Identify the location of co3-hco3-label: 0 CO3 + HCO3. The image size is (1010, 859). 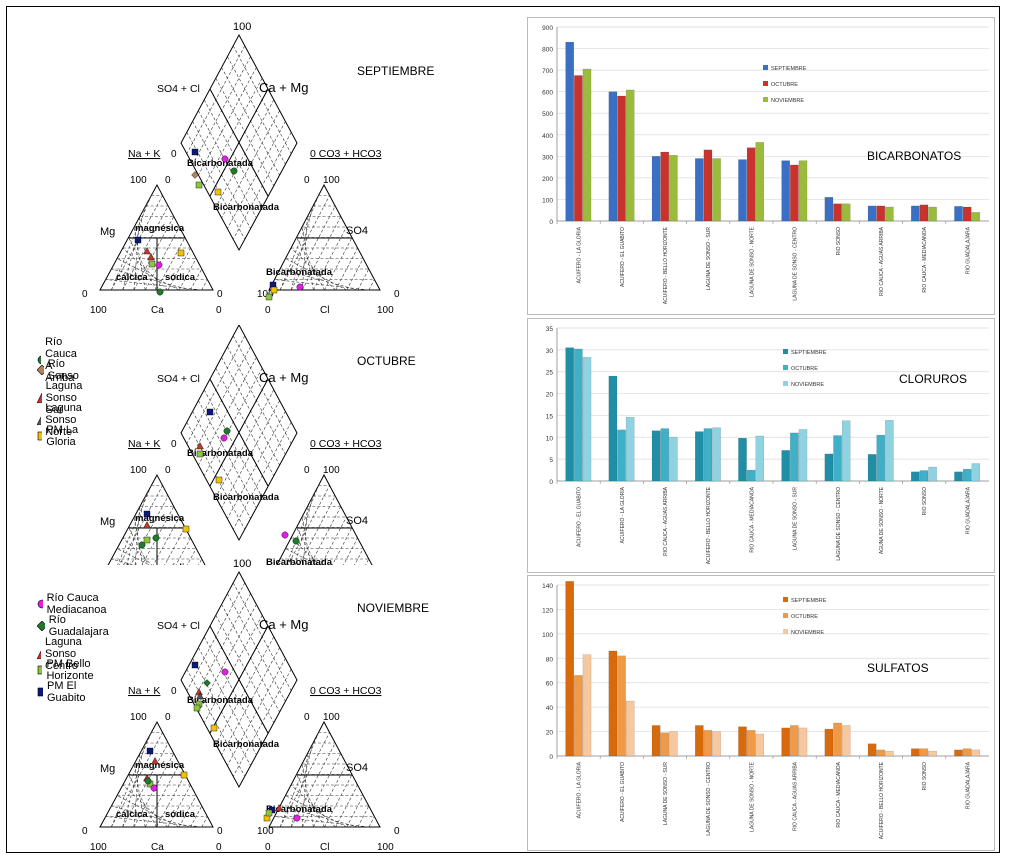
(346, 691).